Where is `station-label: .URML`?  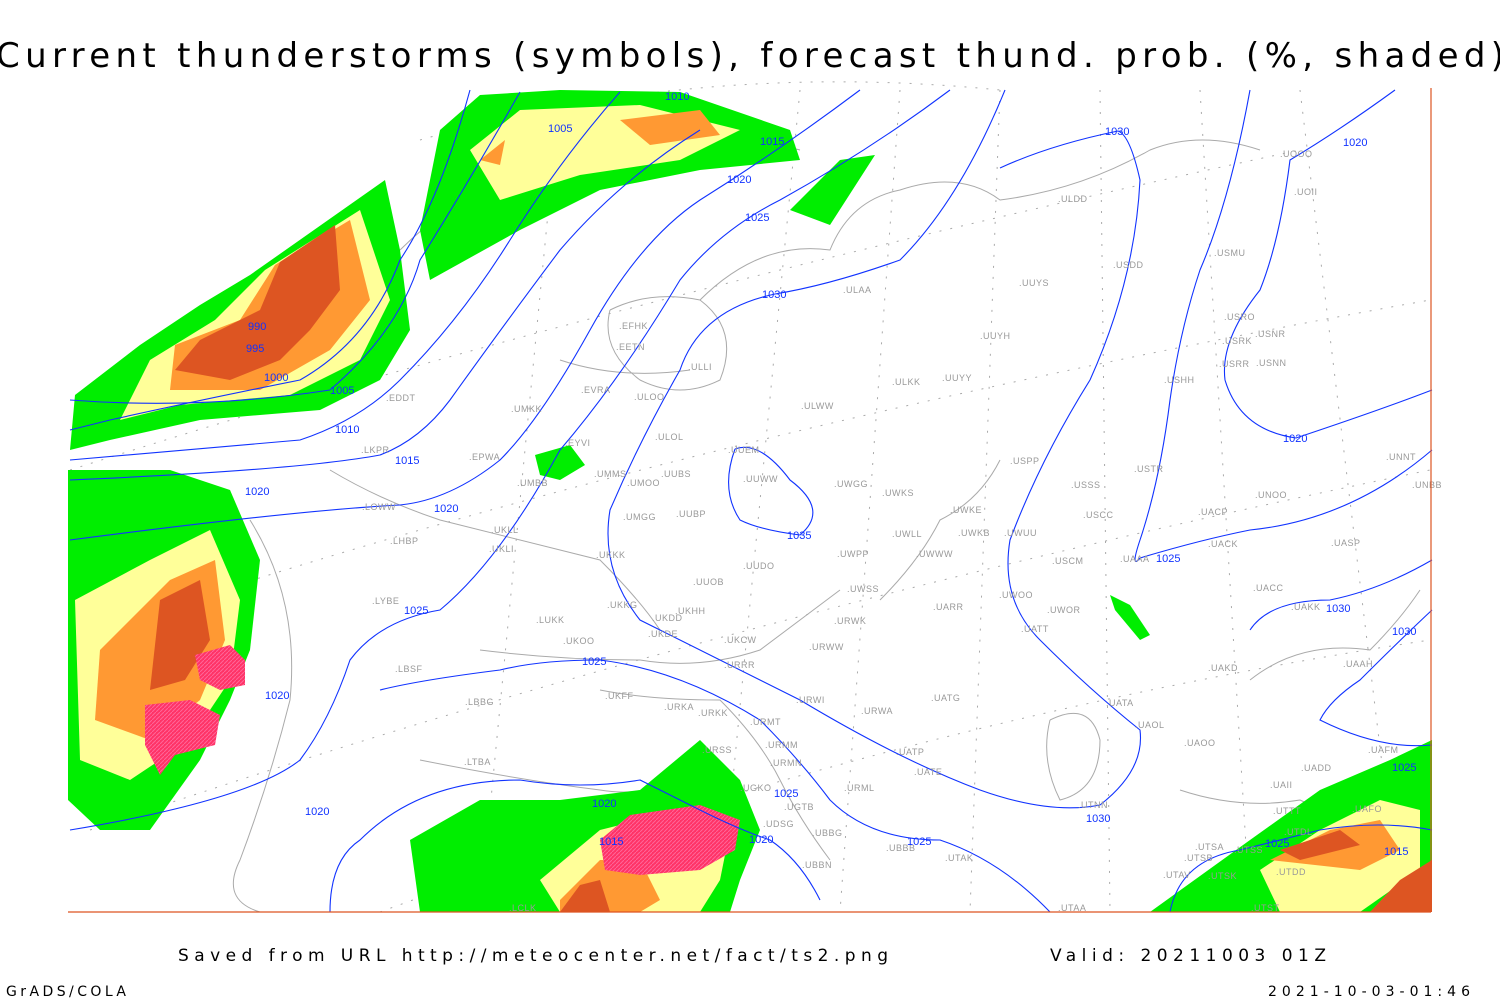 station-label: .URML is located at coordinates (859, 788).